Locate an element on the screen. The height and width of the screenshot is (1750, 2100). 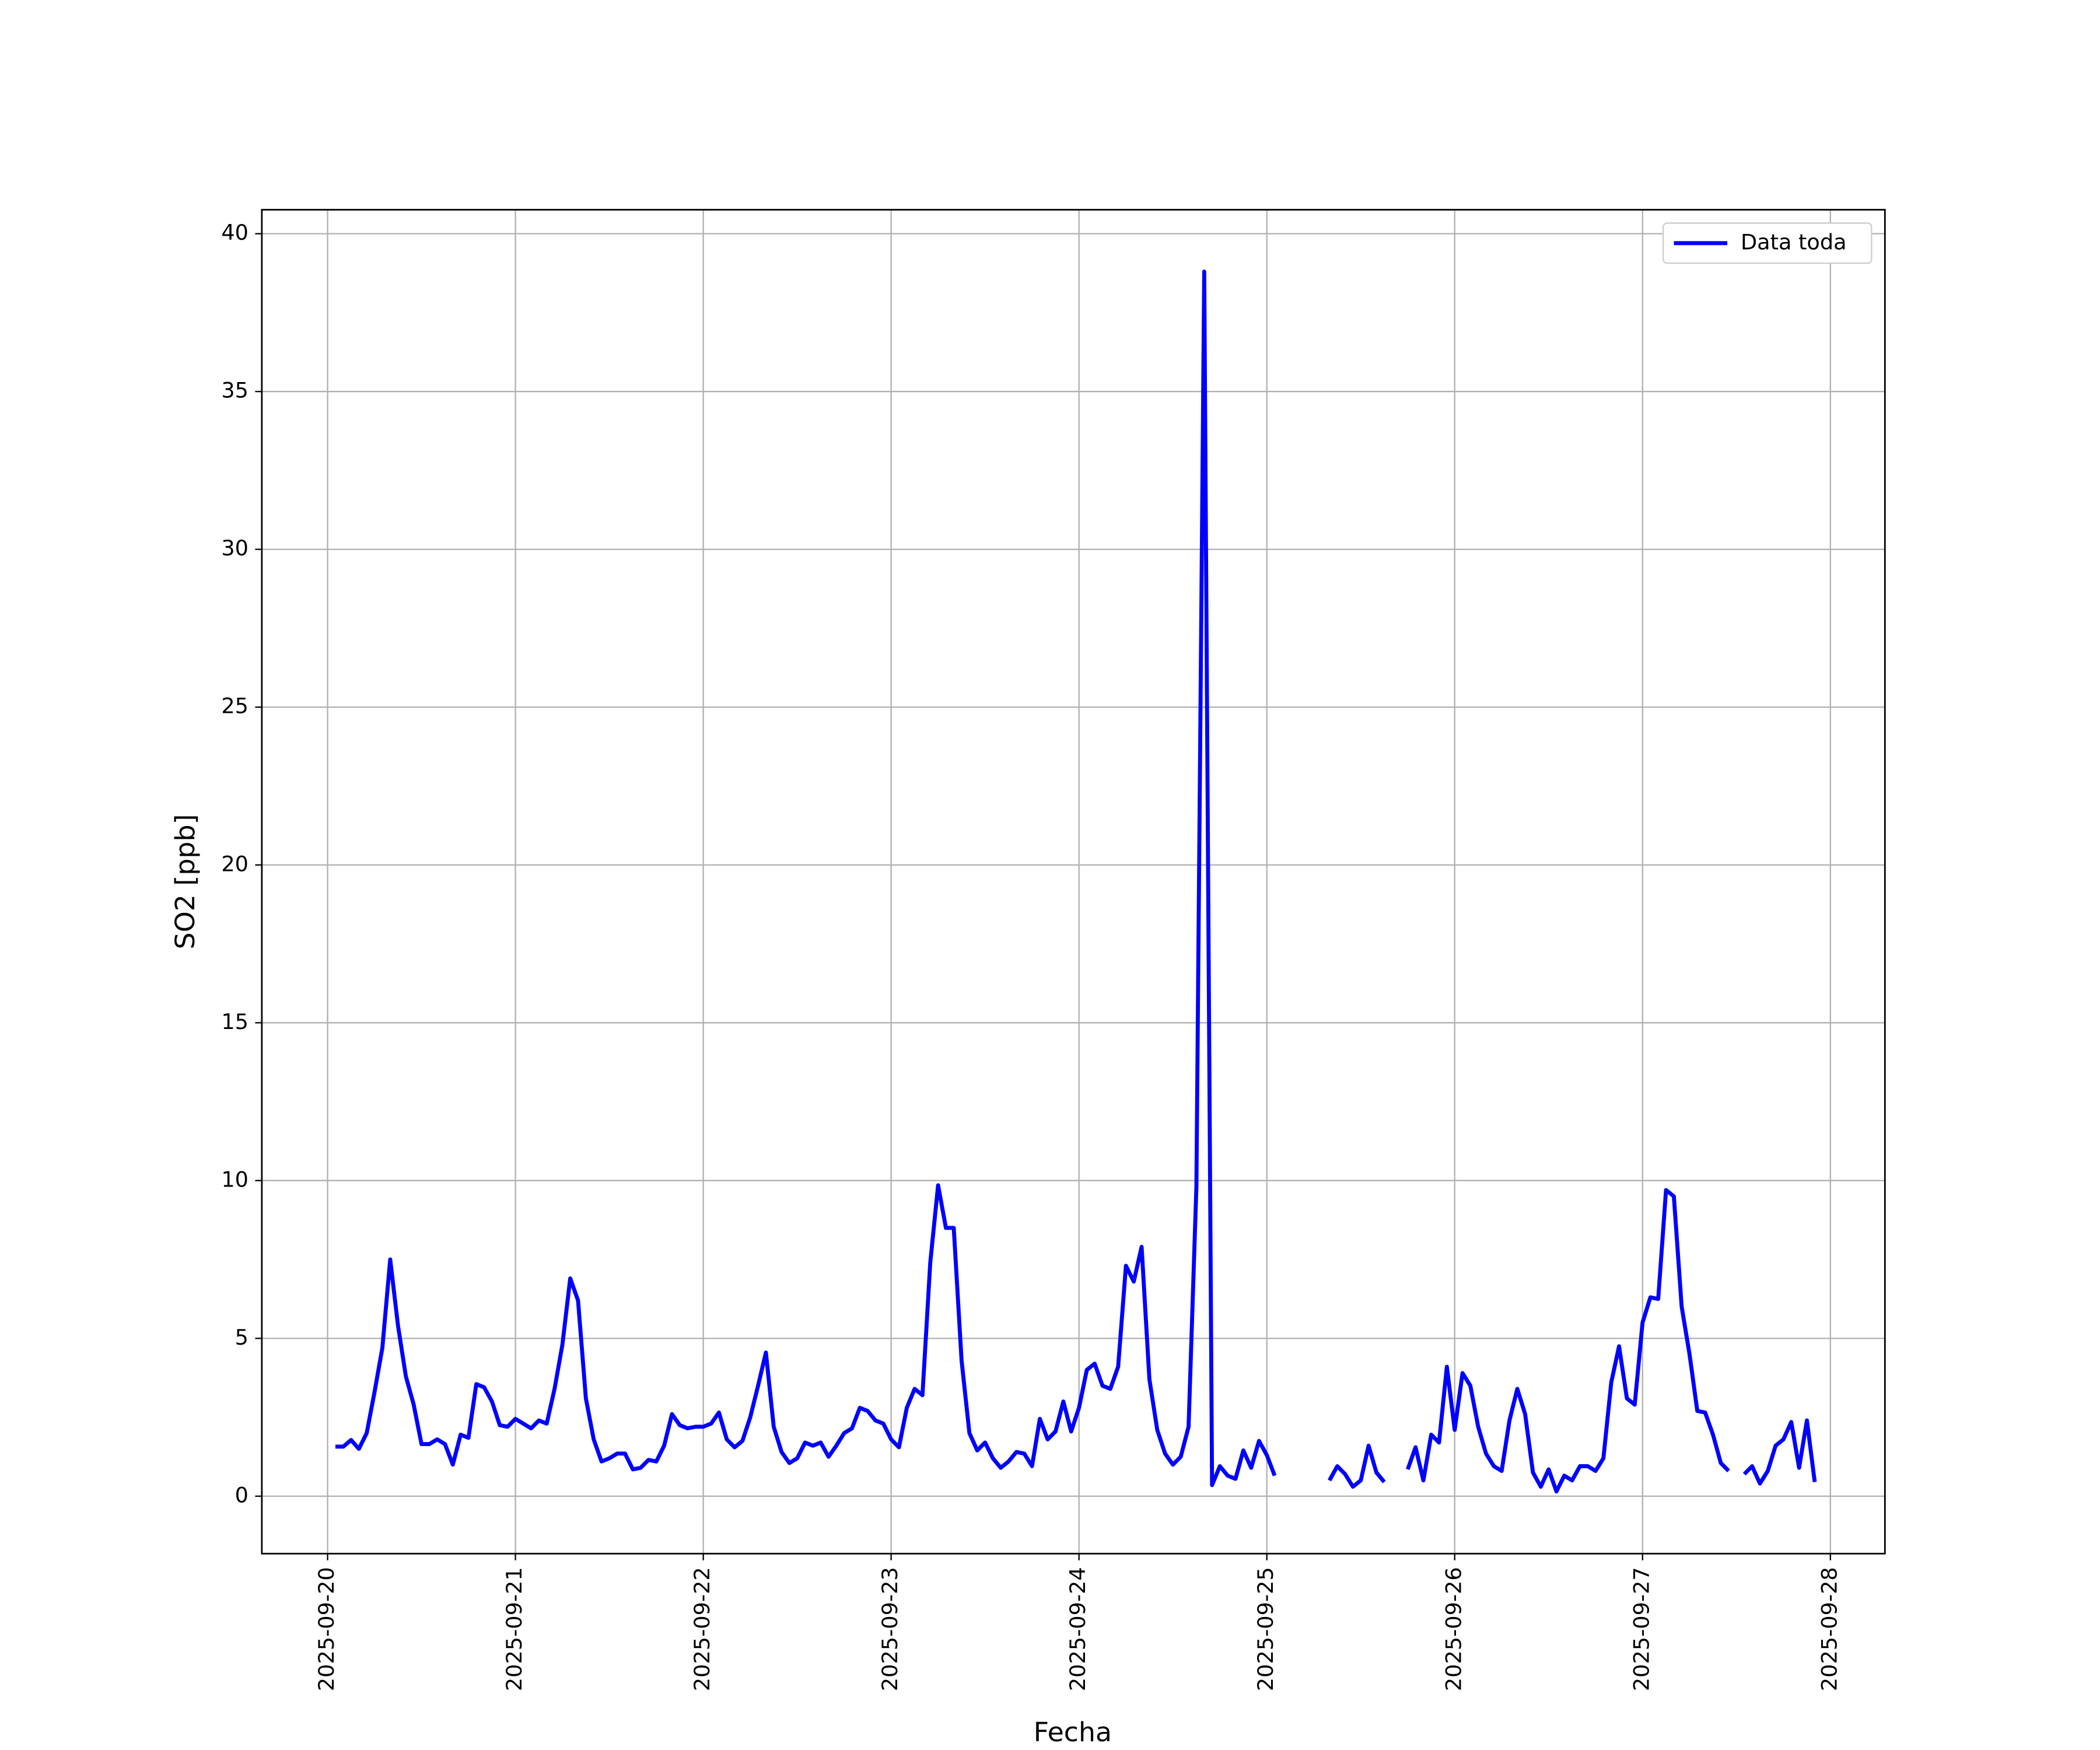
x-tick-label: 2025-09-23 is located at coordinates (889, 1629).